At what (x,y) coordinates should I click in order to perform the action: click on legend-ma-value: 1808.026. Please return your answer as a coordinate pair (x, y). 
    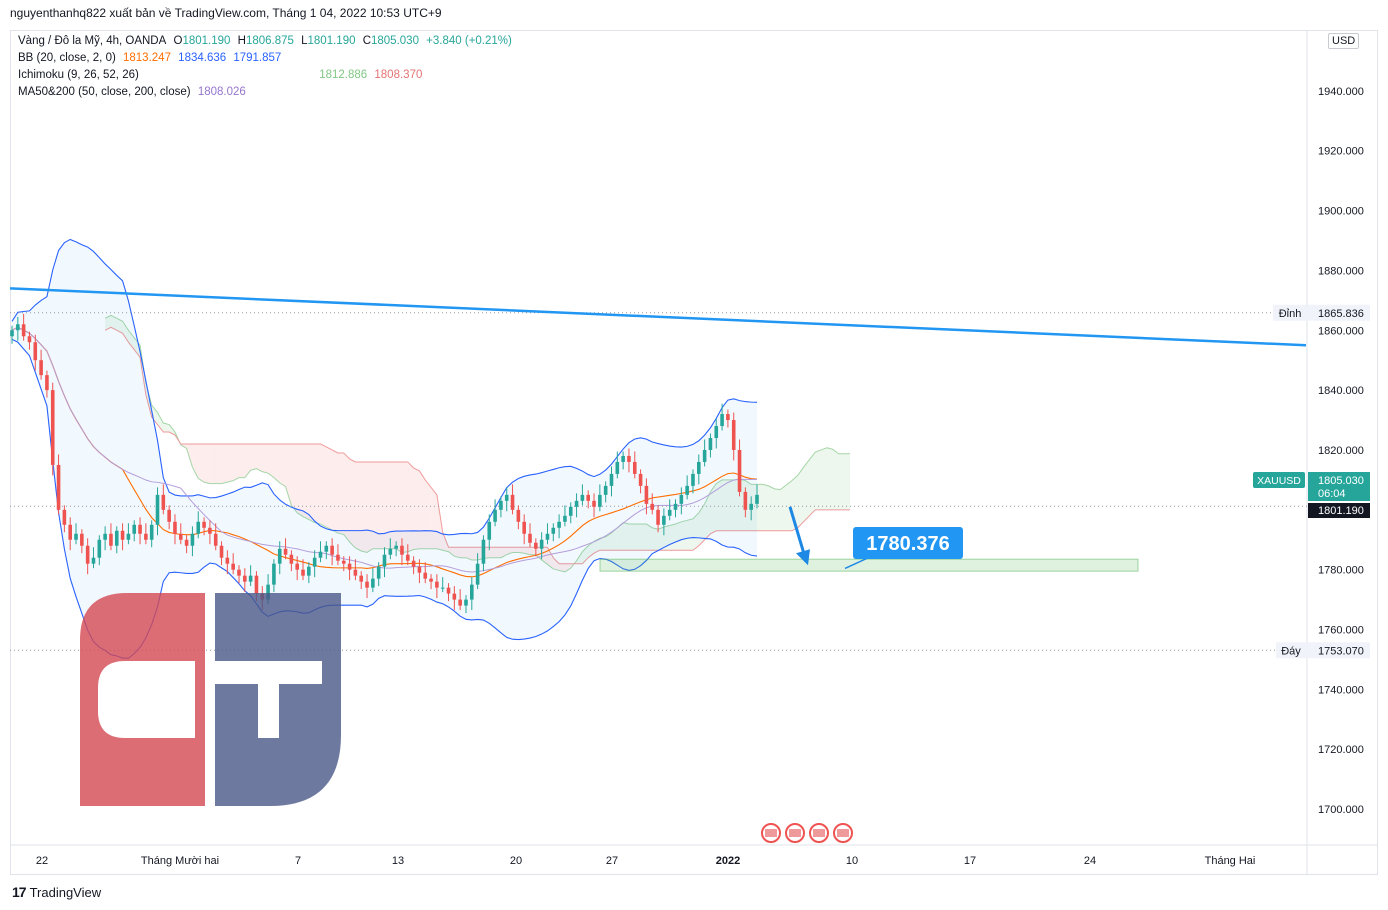
    Looking at the image, I should click on (221, 92).